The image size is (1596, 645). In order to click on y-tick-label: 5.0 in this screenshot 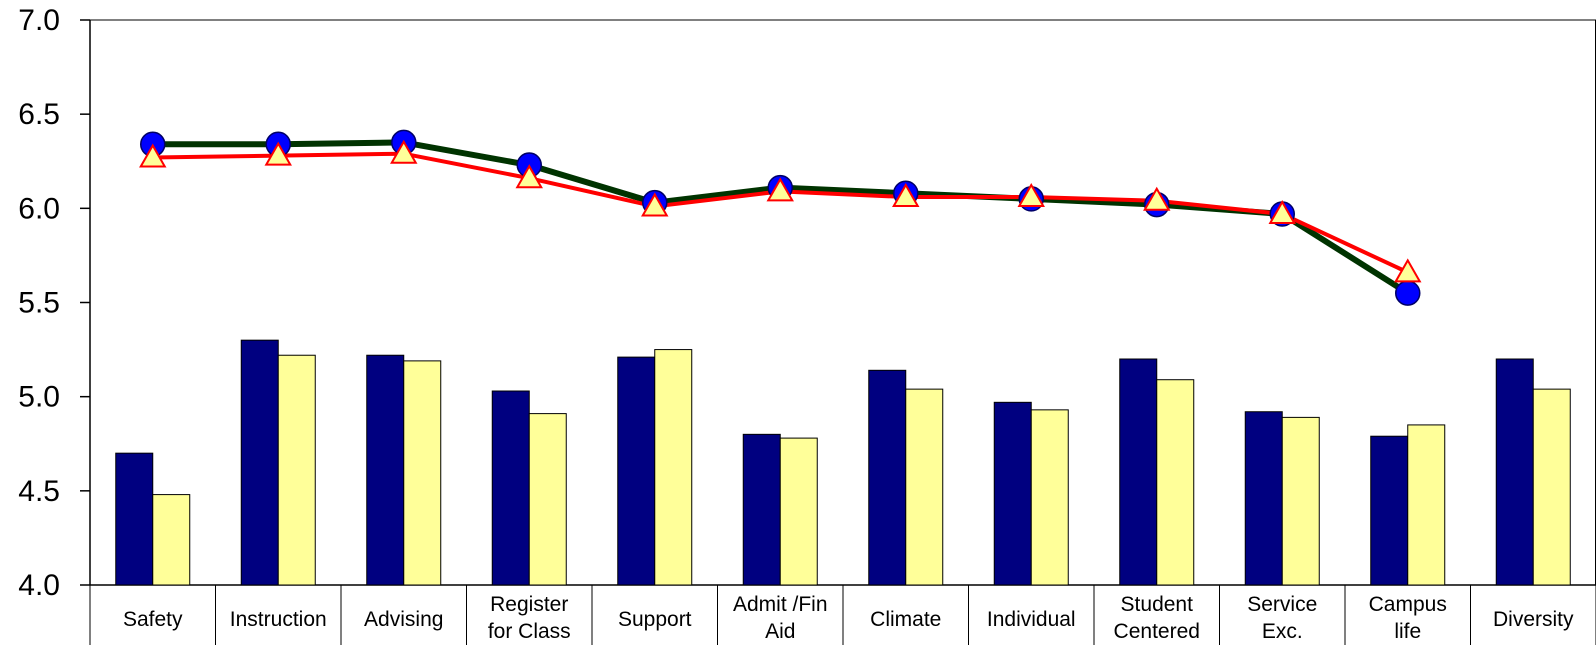, I will do `click(39, 397)`.